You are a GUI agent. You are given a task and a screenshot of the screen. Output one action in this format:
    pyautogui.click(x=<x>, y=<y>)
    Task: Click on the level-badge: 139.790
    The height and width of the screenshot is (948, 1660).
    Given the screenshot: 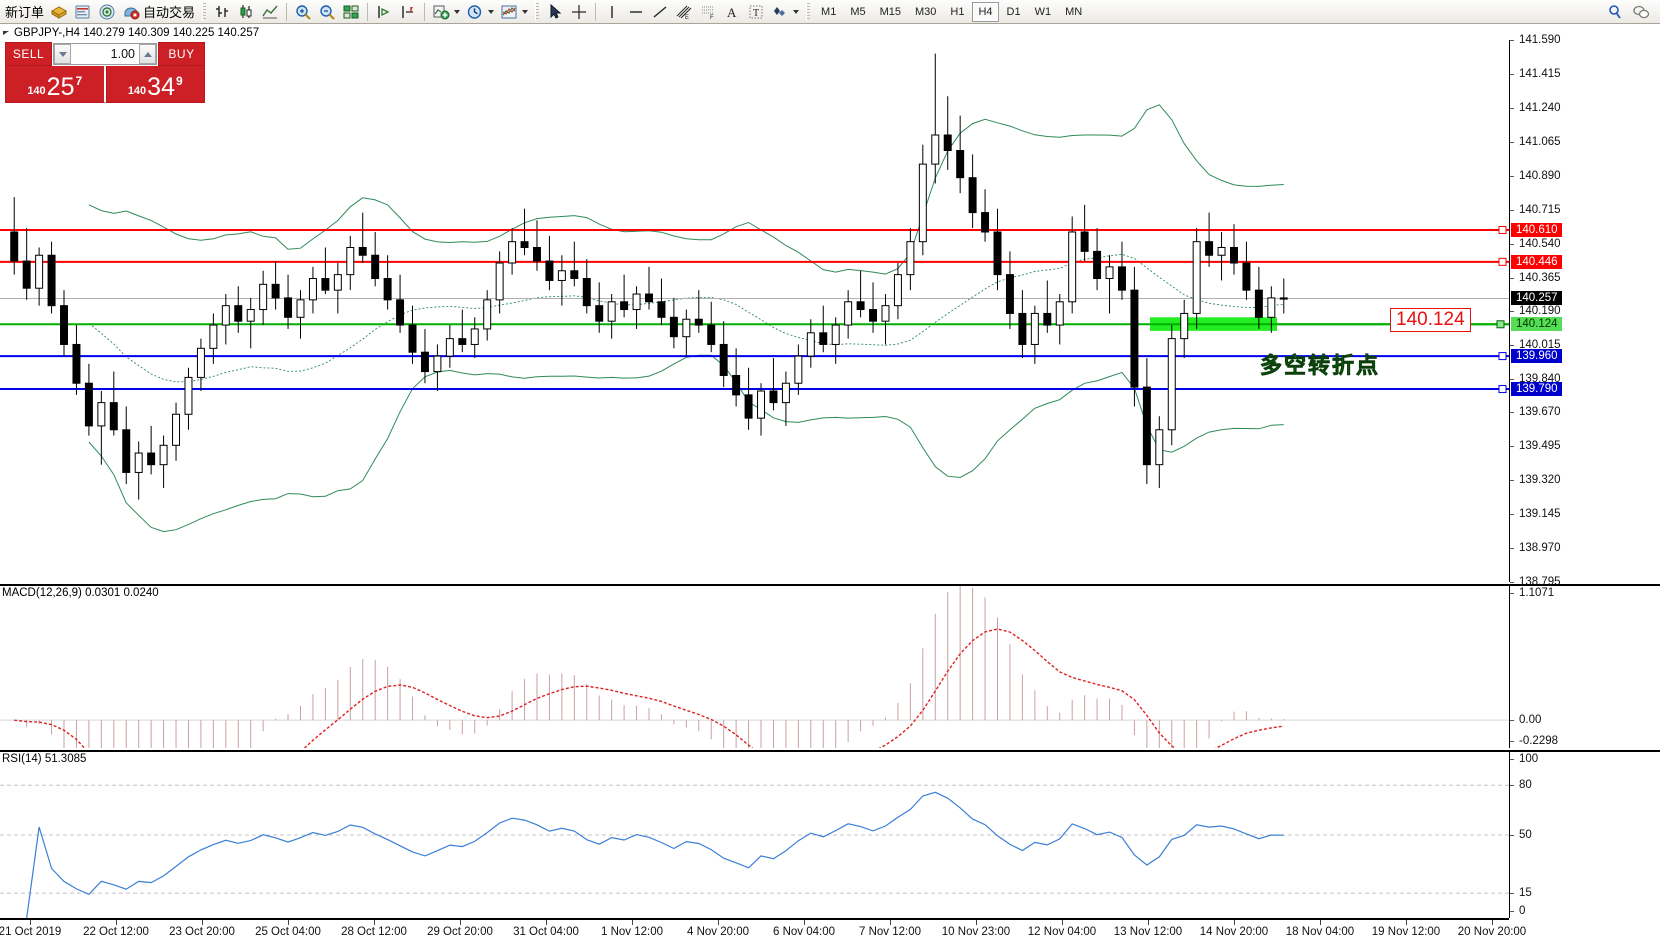 What is the action you would take?
    pyautogui.click(x=1536, y=389)
    